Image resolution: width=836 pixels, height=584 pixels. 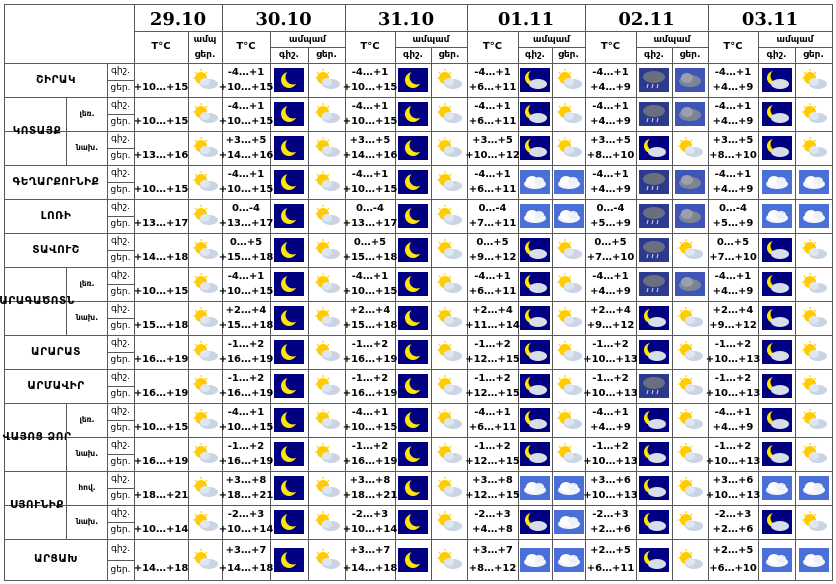 What do you see at coordinates (246, 529) in the screenshot?
I see `temp-day: +10…+14` at bounding box center [246, 529].